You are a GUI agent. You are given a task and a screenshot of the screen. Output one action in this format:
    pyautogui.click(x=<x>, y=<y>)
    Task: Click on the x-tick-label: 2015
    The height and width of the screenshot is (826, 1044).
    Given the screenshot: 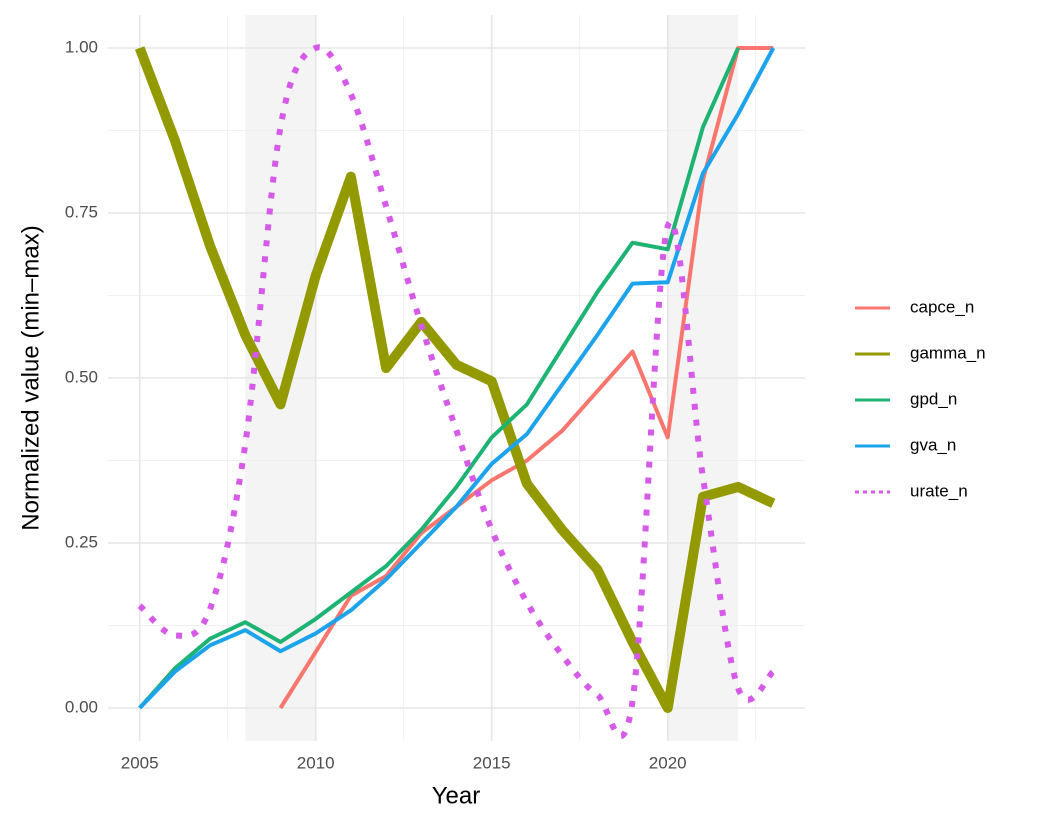 What is the action you would take?
    pyautogui.click(x=492, y=762)
    